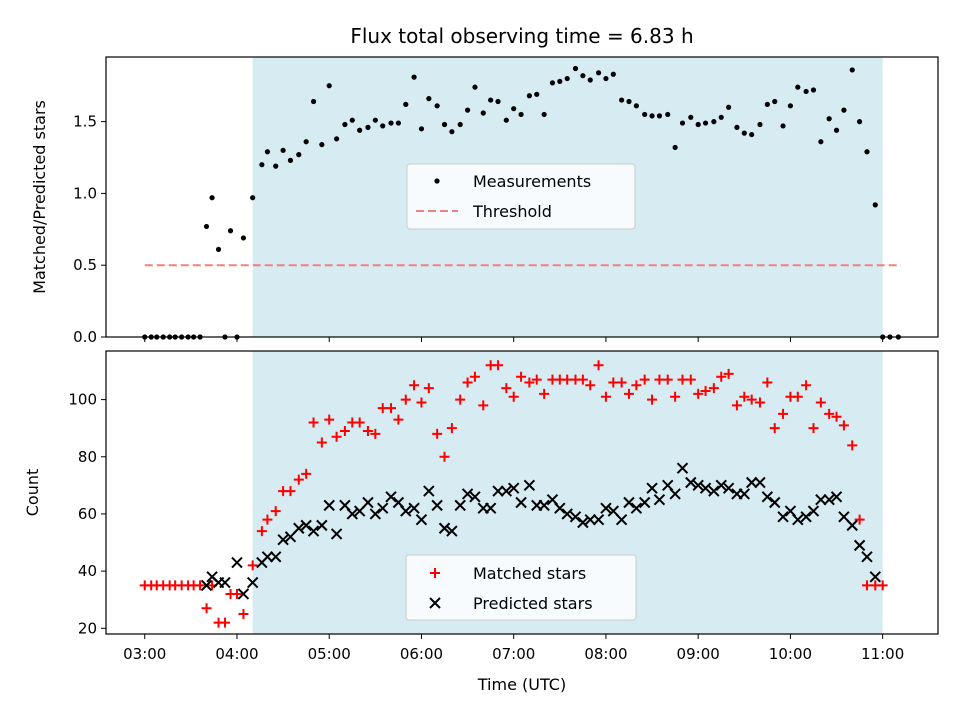  What do you see at coordinates (144, 654) in the screenshot?
I see `x-tick-label: 03:00` at bounding box center [144, 654].